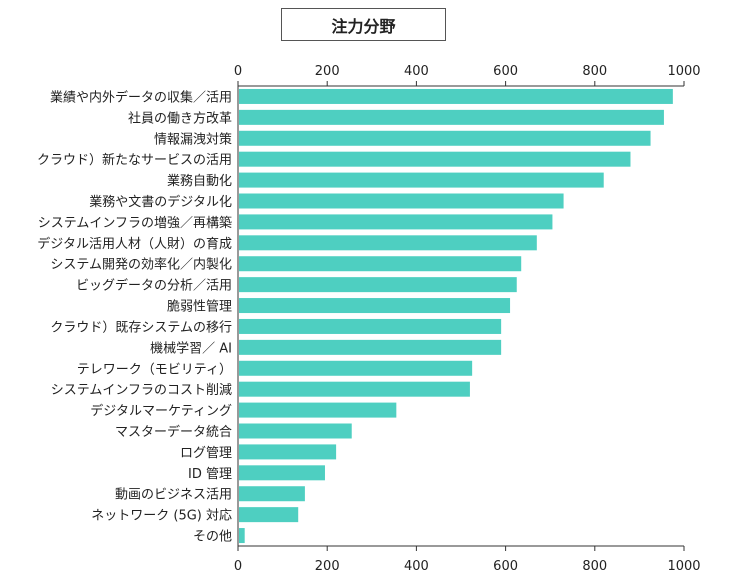 This screenshot has height=583, width=730. I want to click on category-label: クラウド）新たなサービスの活用, so click(134, 160).